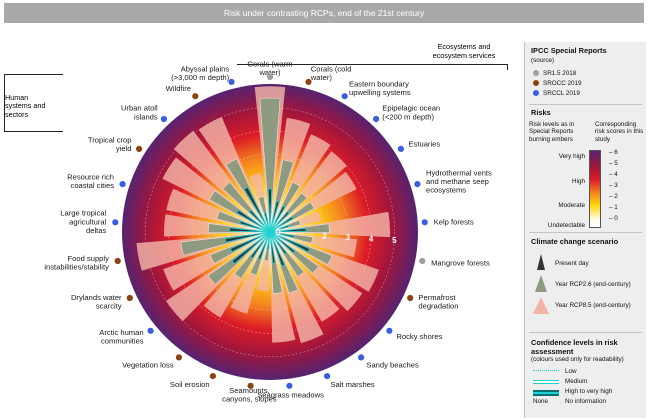  I want to click on category-label-line: scarcity, so click(109, 306).